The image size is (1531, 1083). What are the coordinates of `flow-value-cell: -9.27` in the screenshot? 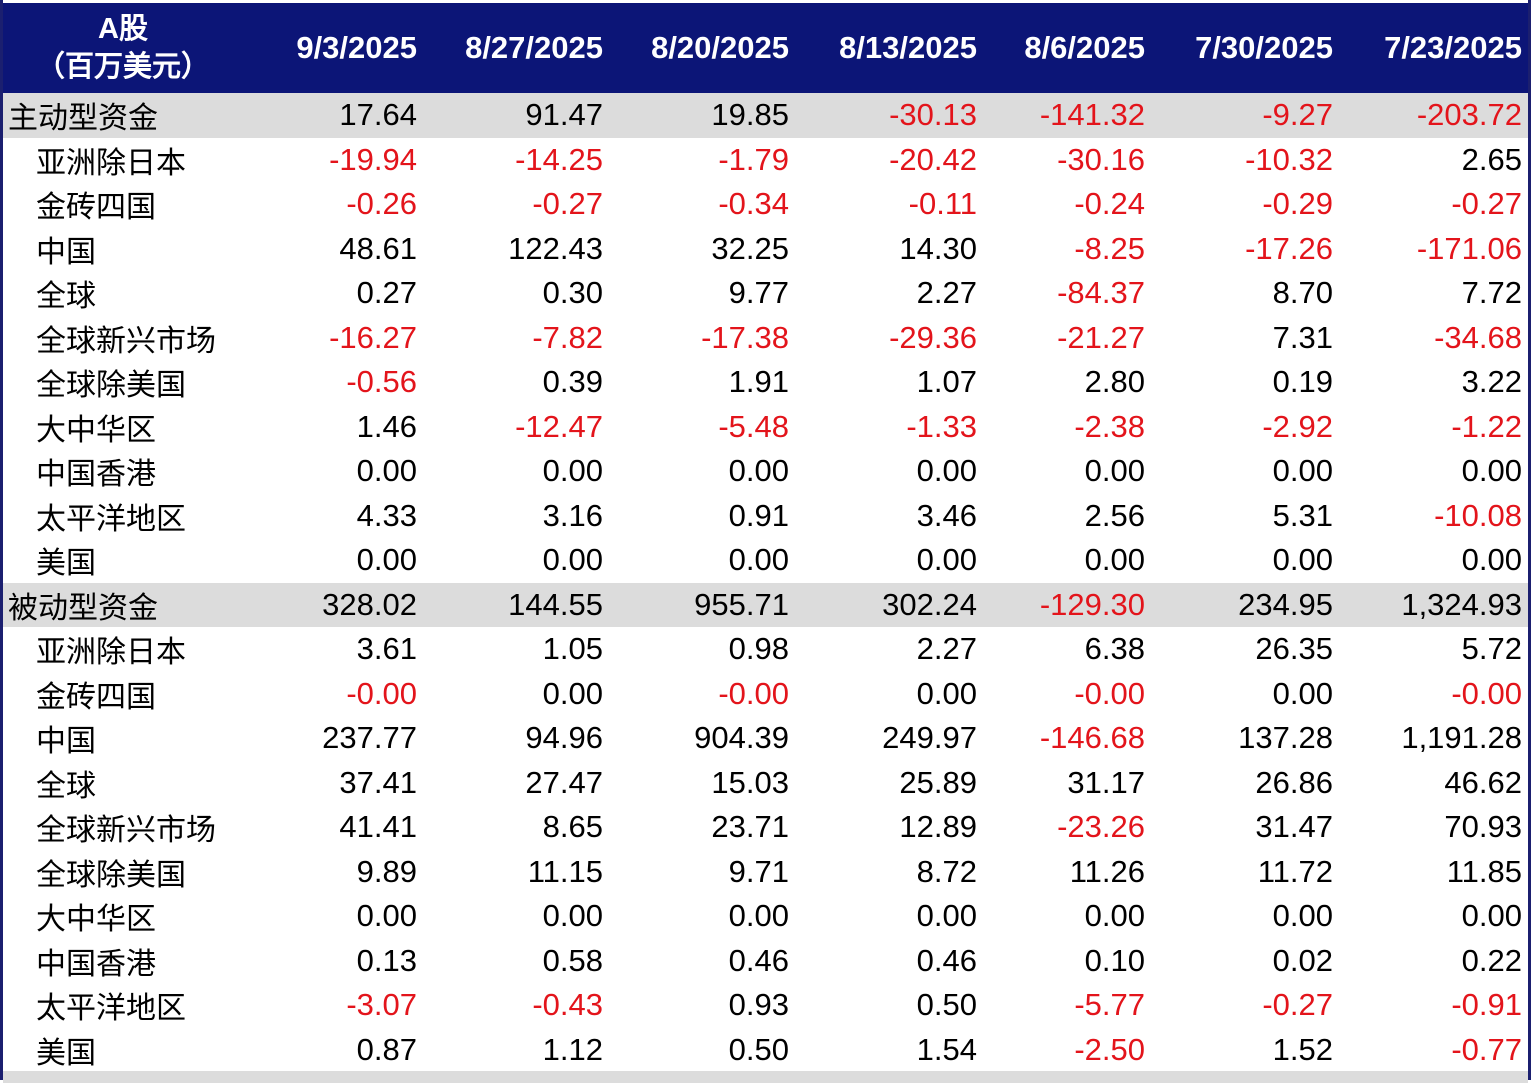 It's located at (1297, 115).